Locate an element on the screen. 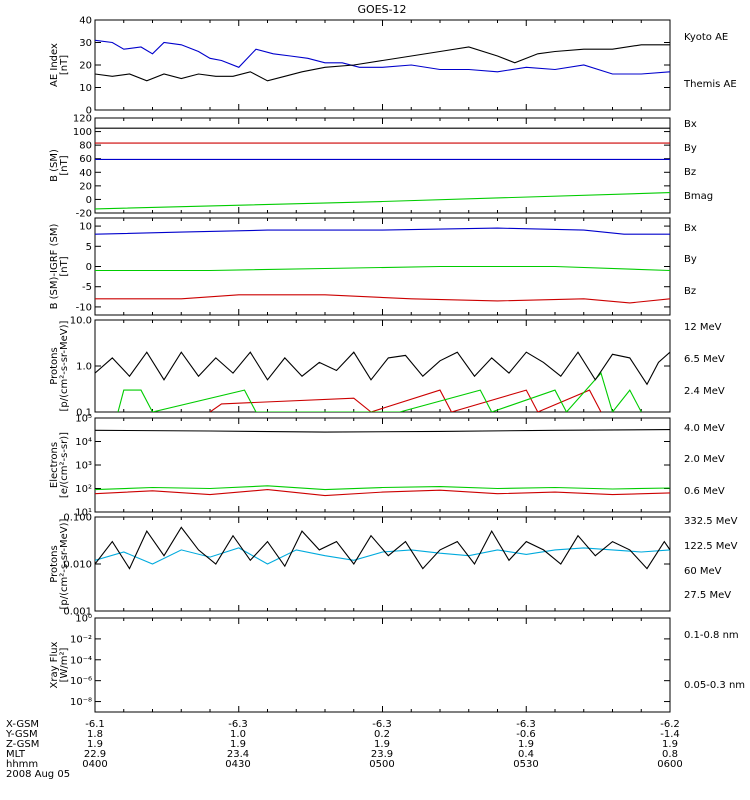 The height and width of the screenshot is (800, 750). panel-2: -20 0 20 40 60 80 100 120 B (SM) [nT] Bx By Bz Bmag is located at coordinates (381, 167).